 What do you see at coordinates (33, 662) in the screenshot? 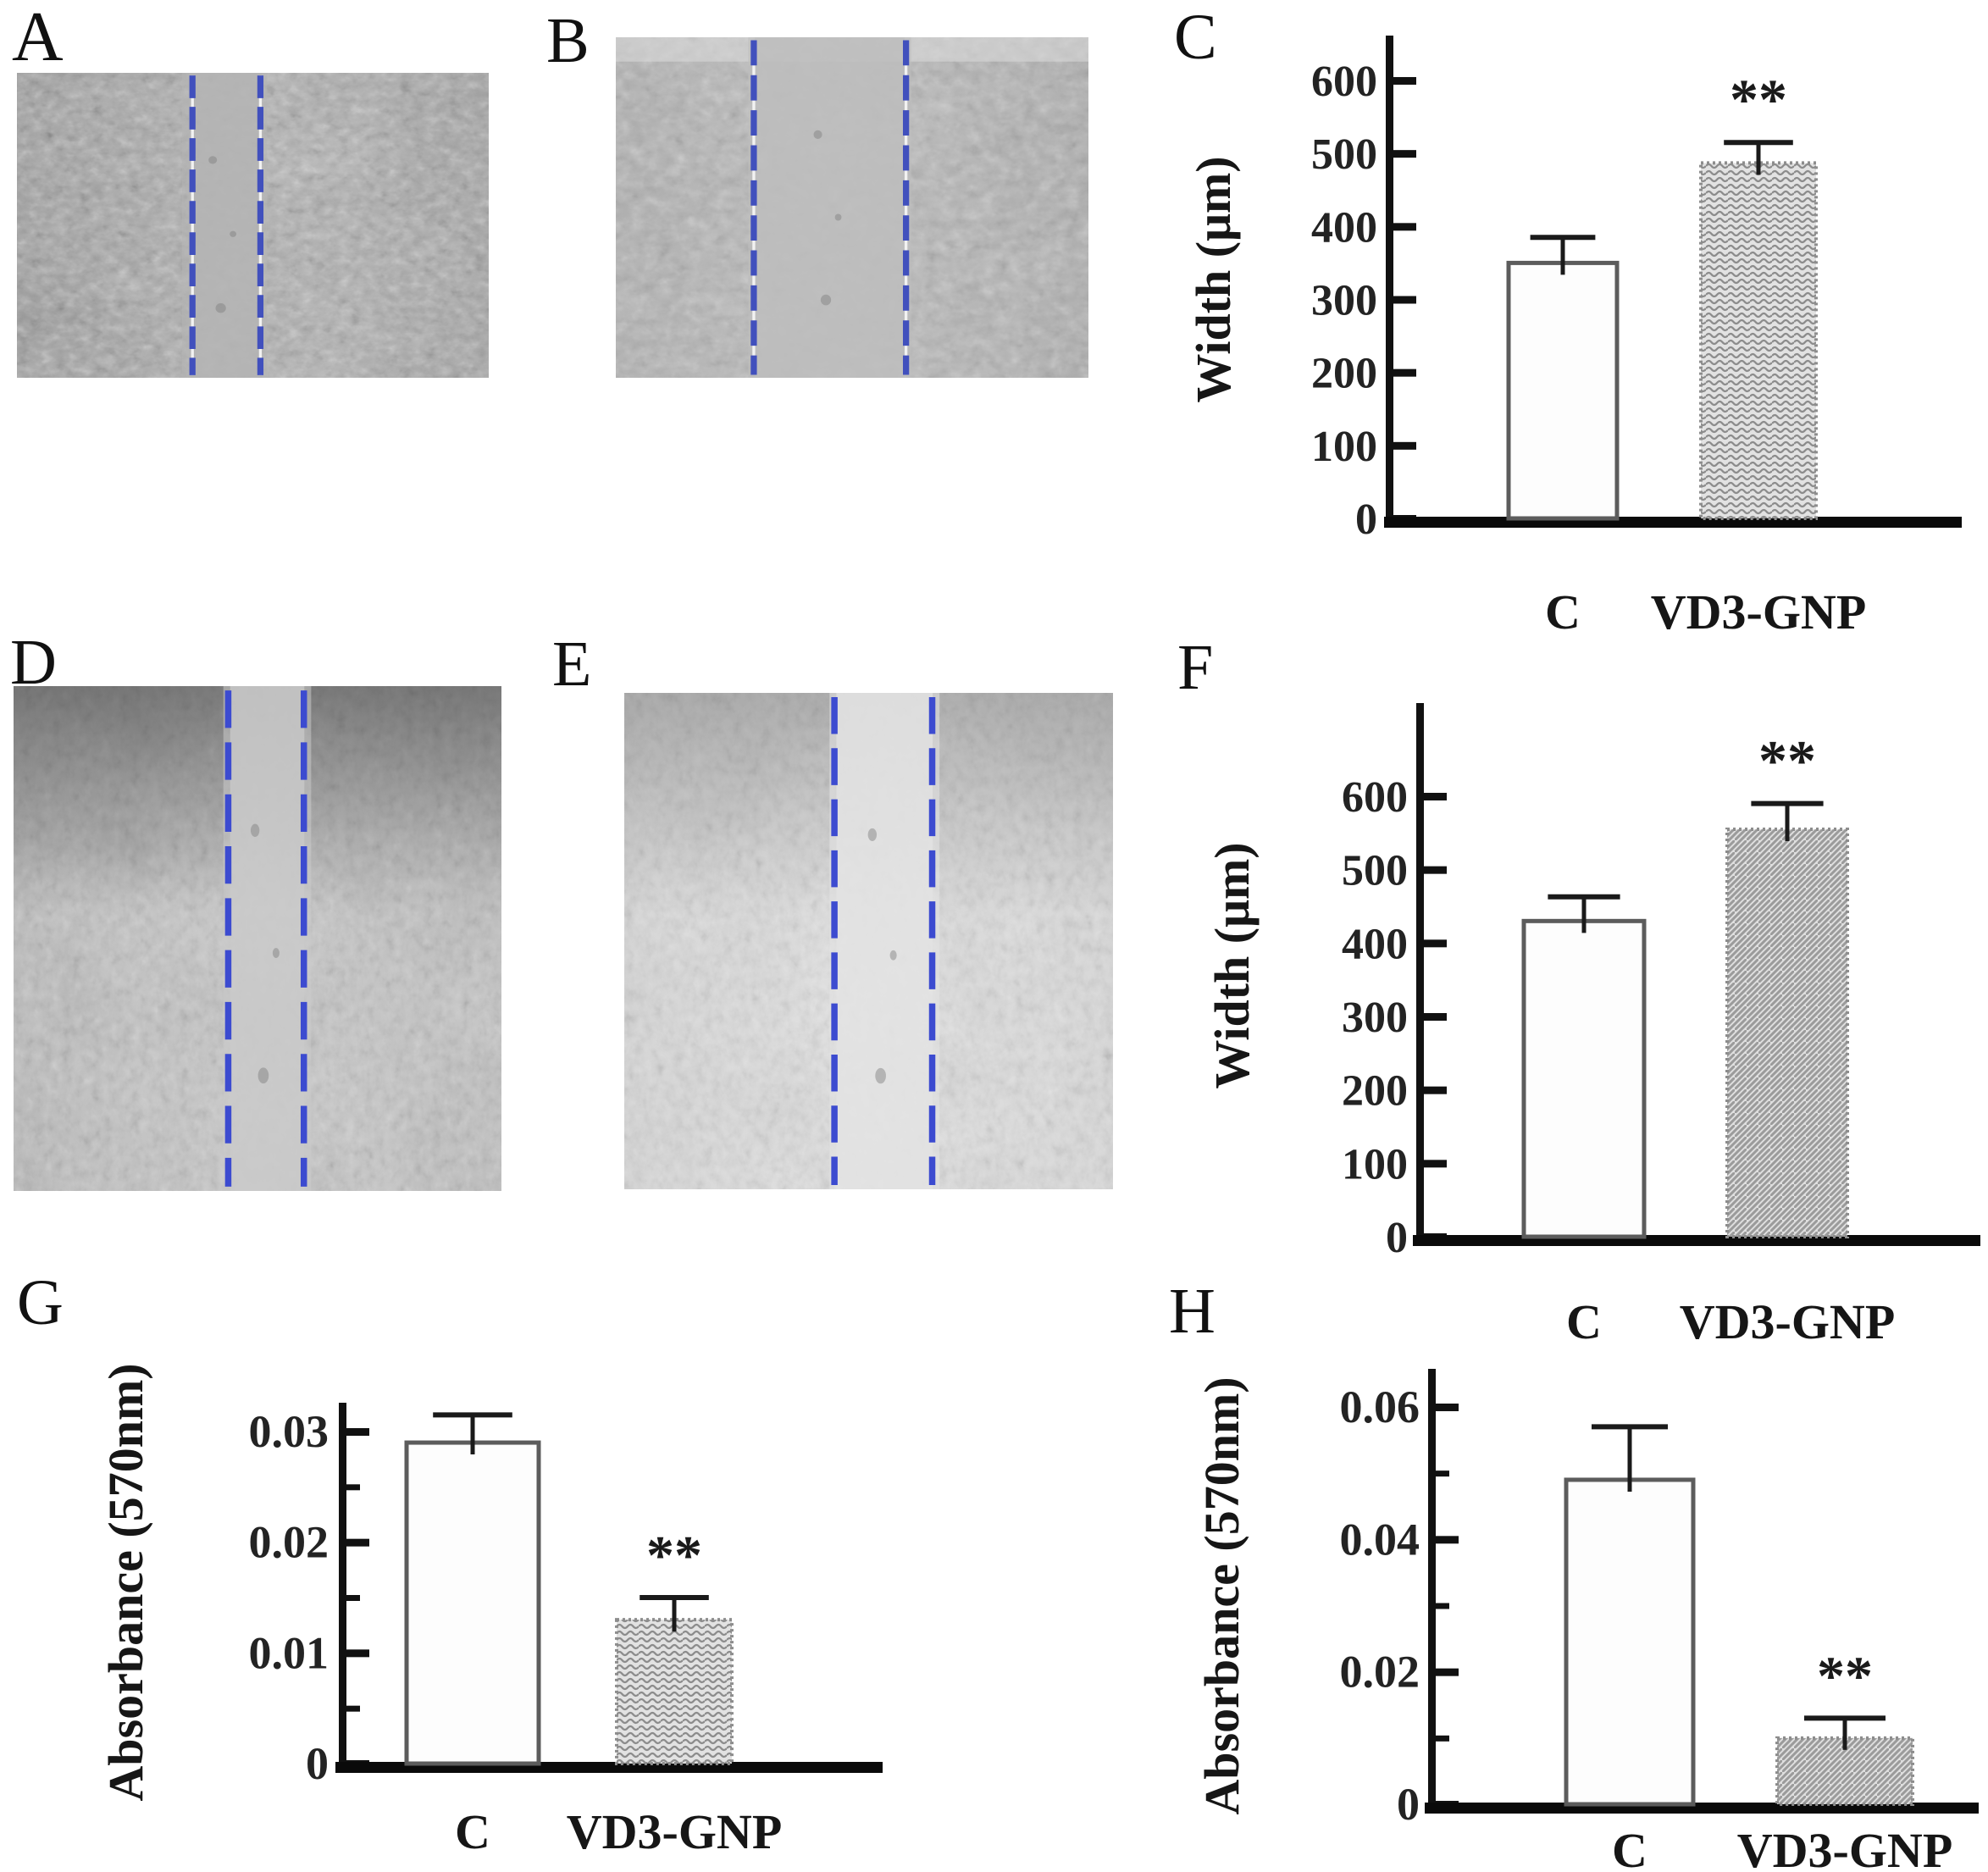
I see `panel-label-d: D` at bounding box center [33, 662].